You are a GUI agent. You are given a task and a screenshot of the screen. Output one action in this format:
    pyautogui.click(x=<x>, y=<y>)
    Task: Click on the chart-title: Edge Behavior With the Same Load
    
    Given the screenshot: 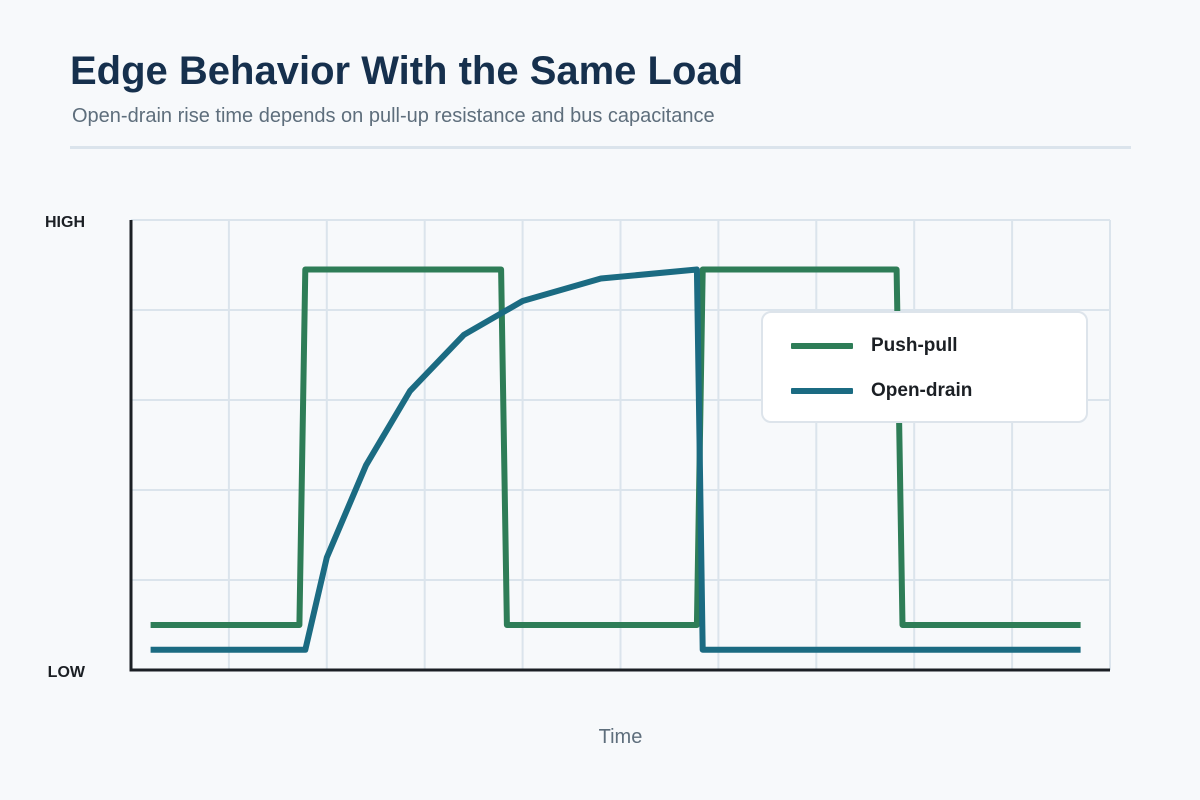 What is the action you would take?
    pyautogui.click(x=407, y=71)
    